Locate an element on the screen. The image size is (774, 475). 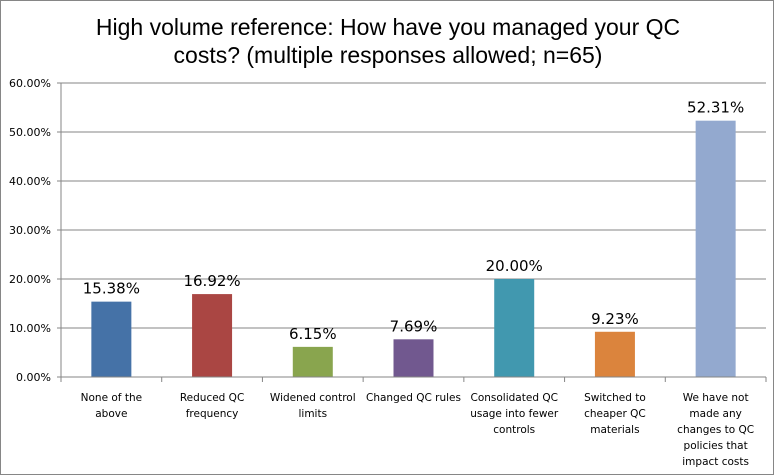
data-label: 20.00% is located at coordinates (514, 266).